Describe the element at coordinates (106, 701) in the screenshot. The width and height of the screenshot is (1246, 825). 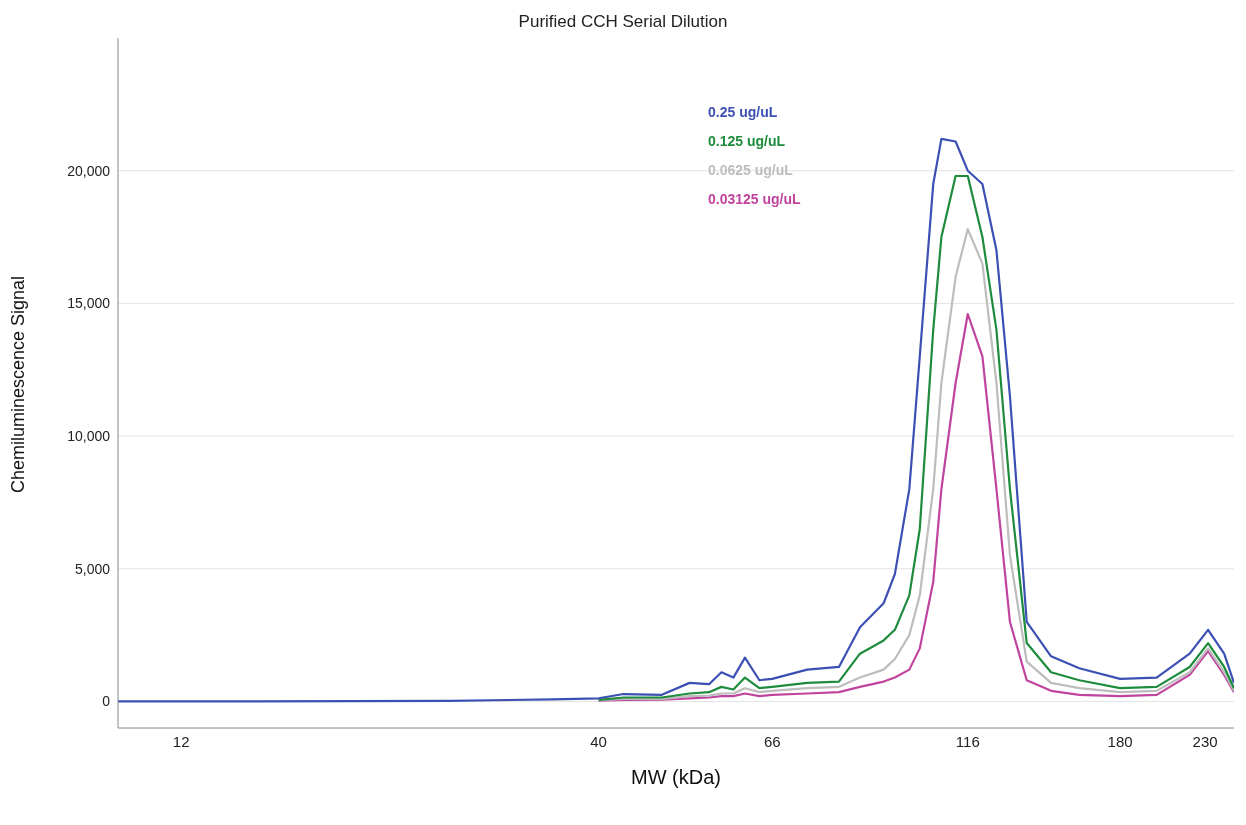
I see `y-tick-label: 0` at that location.